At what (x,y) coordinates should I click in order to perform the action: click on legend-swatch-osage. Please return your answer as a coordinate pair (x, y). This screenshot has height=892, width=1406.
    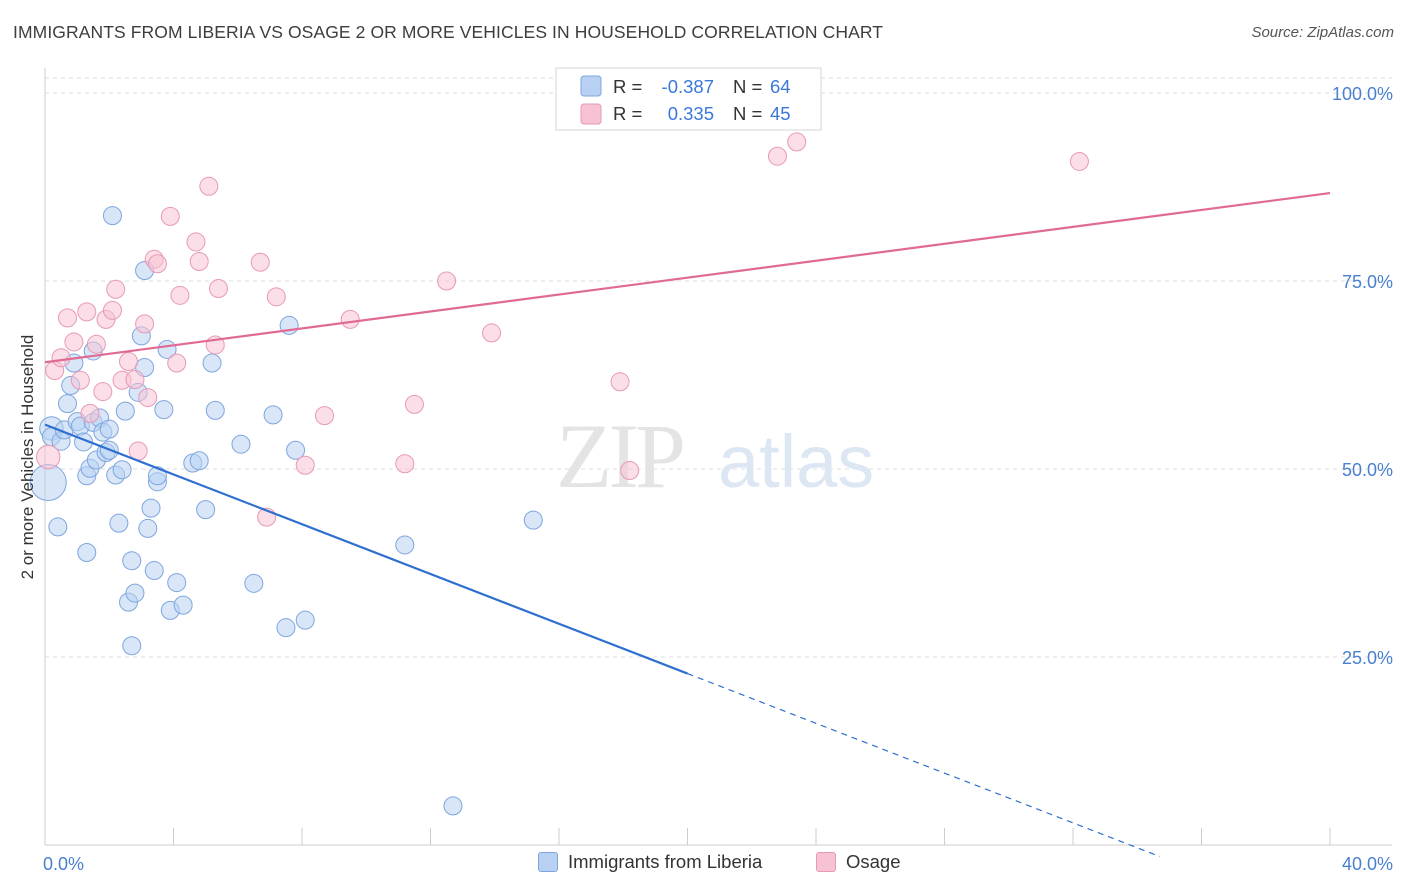
    Looking at the image, I should click on (826, 862).